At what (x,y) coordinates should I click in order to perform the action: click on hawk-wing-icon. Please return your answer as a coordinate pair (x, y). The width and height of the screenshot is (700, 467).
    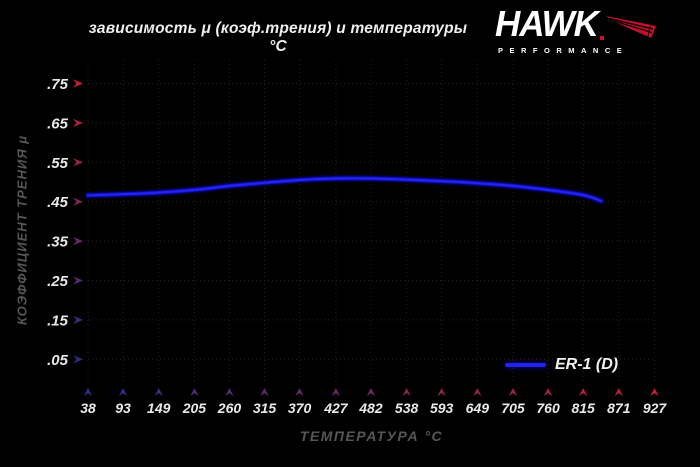
    Looking at the image, I should click on (630, 27).